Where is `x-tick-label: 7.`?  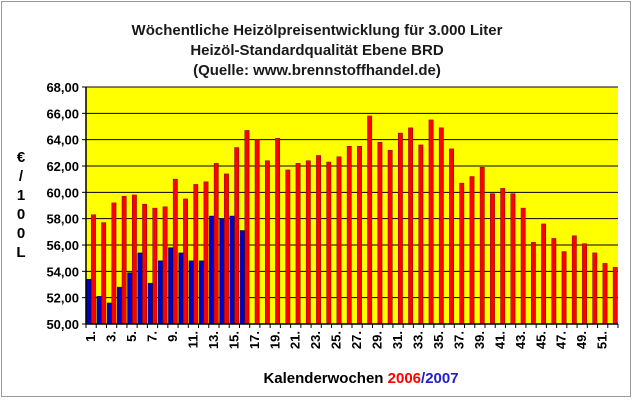 x-tick-label: 7. is located at coordinates (152, 336).